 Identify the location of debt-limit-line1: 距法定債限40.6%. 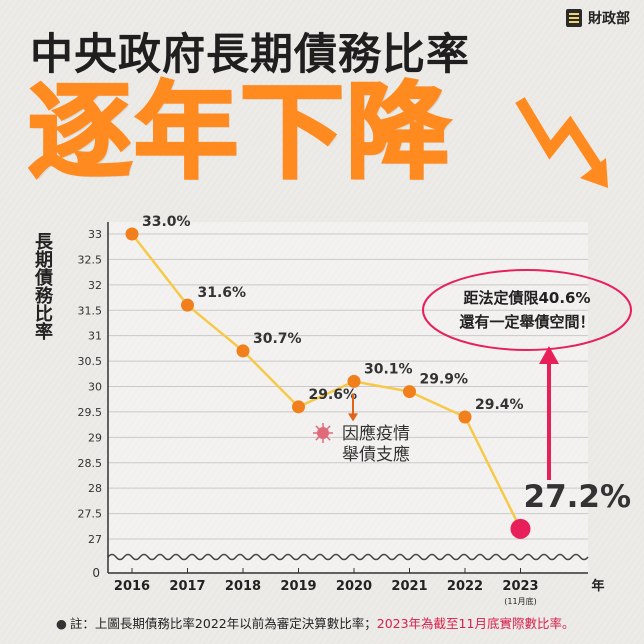
(526, 298).